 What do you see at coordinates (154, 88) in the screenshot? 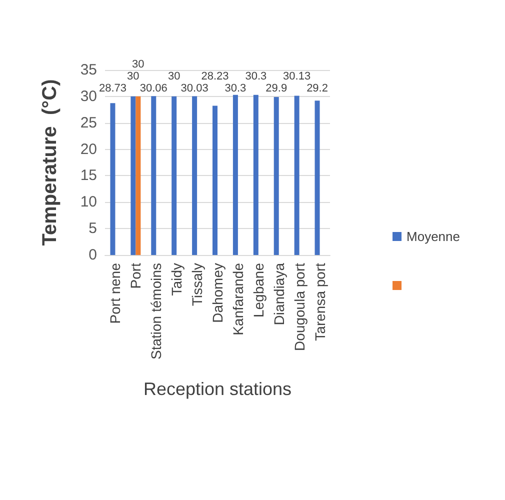
I see `data-label: 30.06` at bounding box center [154, 88].